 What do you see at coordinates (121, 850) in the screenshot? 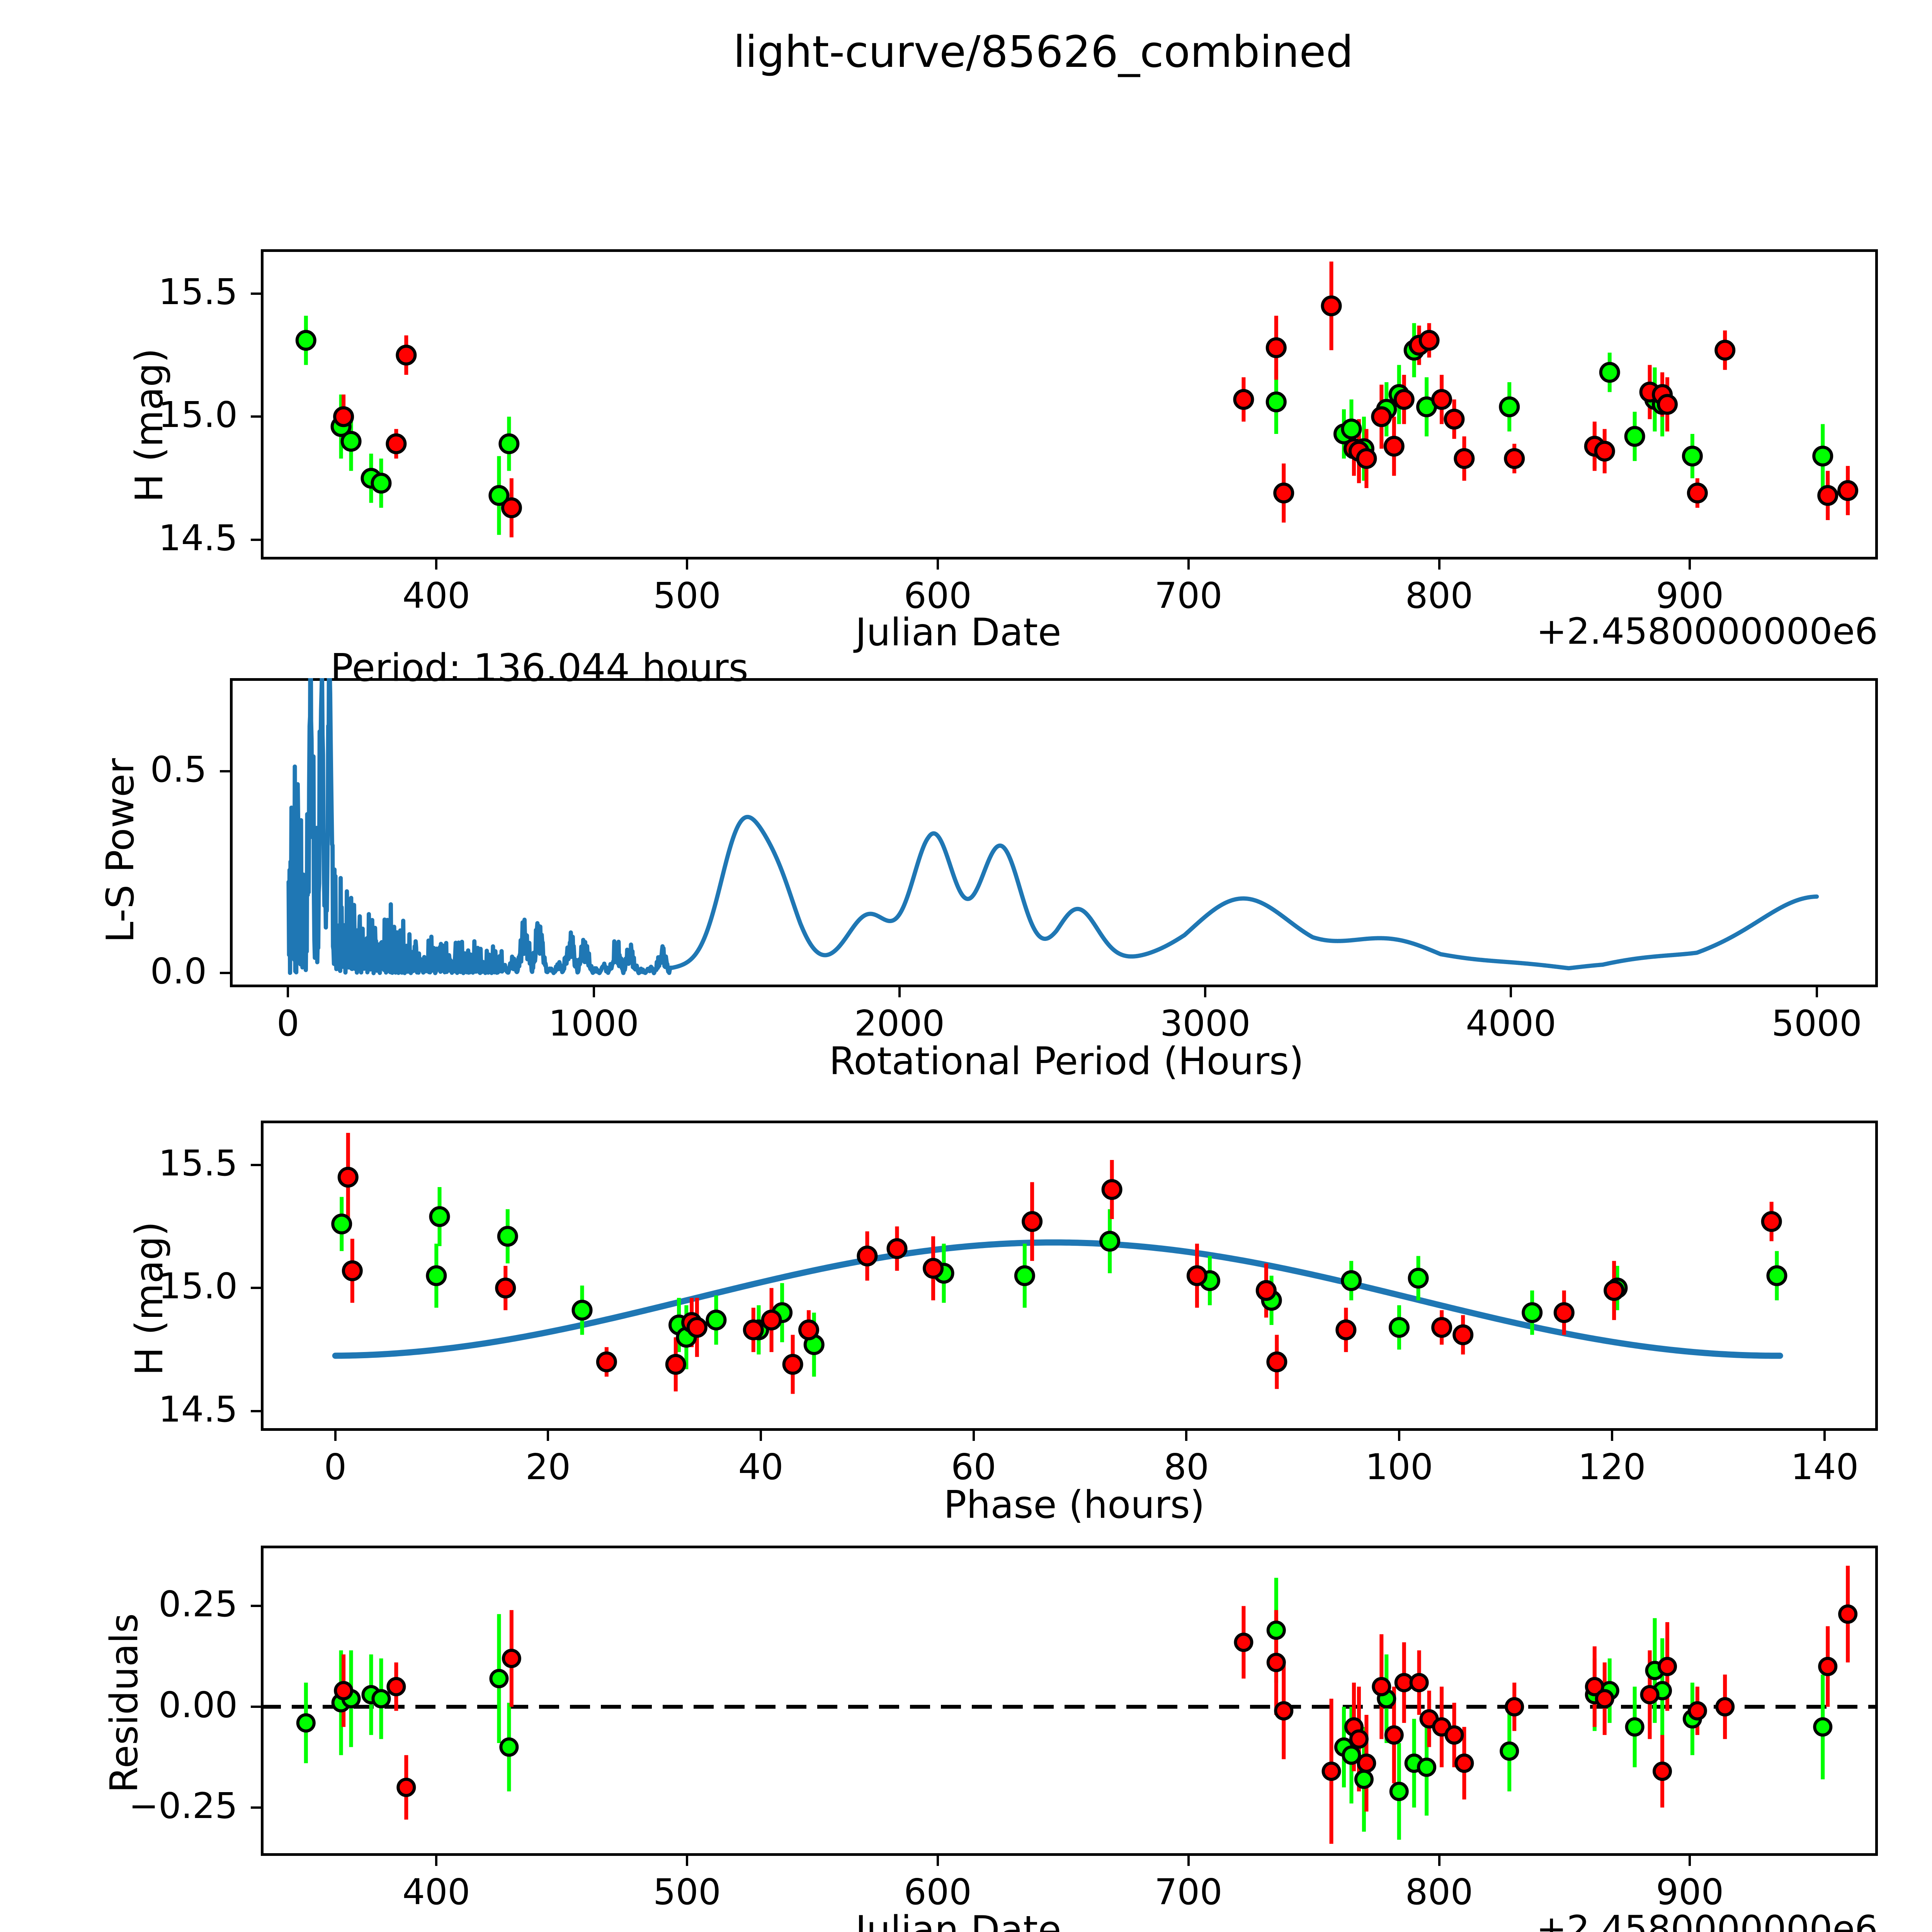
I see `periodogram-y-axis-label: L-S Power` at bounding box center [121, 850].